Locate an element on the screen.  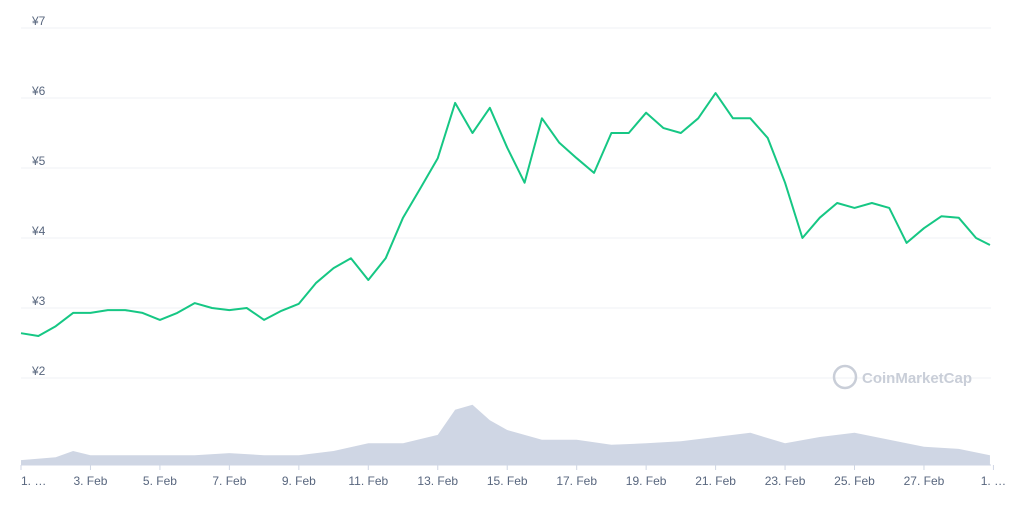
x-tick-label: 5. Feb is located at coordinates (160, 481).